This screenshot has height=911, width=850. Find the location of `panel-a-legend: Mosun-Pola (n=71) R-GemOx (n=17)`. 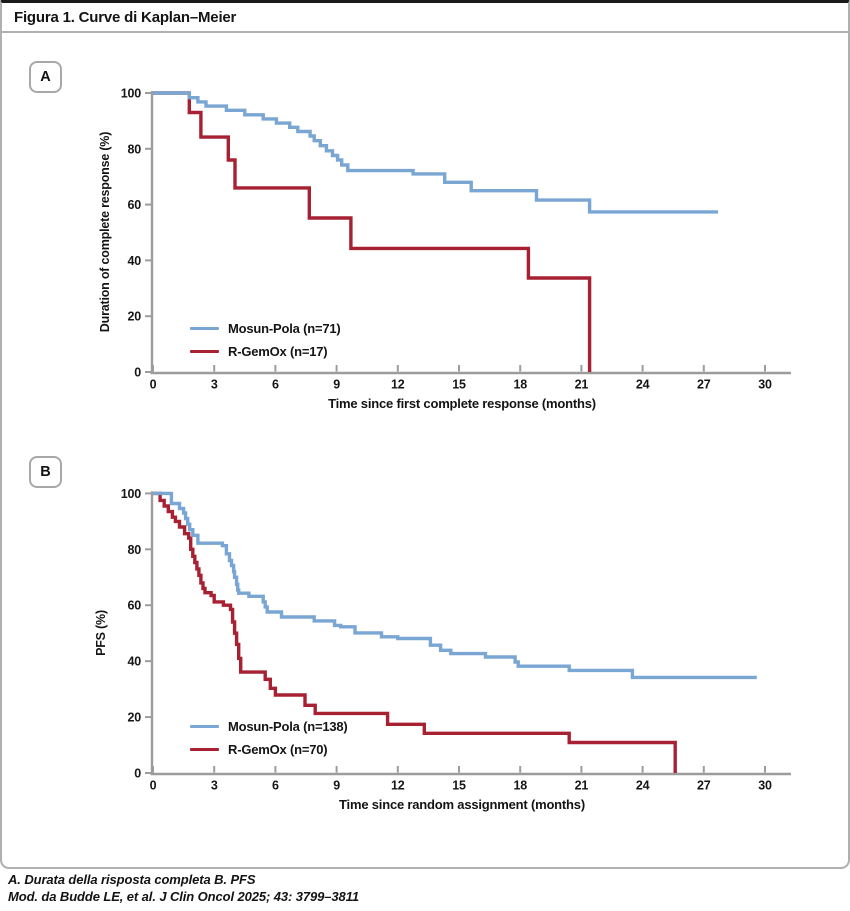

panel-a-legend: Mosun-Pola (n=71) R-GemOx (n=17) is located at coordinates (265, 340).